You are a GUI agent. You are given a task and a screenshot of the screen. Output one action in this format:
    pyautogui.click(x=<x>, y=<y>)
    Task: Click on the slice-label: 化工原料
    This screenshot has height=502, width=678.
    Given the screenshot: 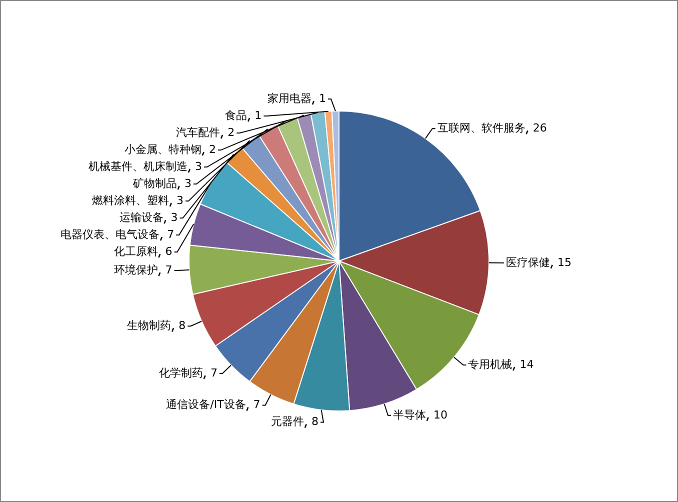 What is the action you would take?
    pyautogui.click(x=136, y=251)
    